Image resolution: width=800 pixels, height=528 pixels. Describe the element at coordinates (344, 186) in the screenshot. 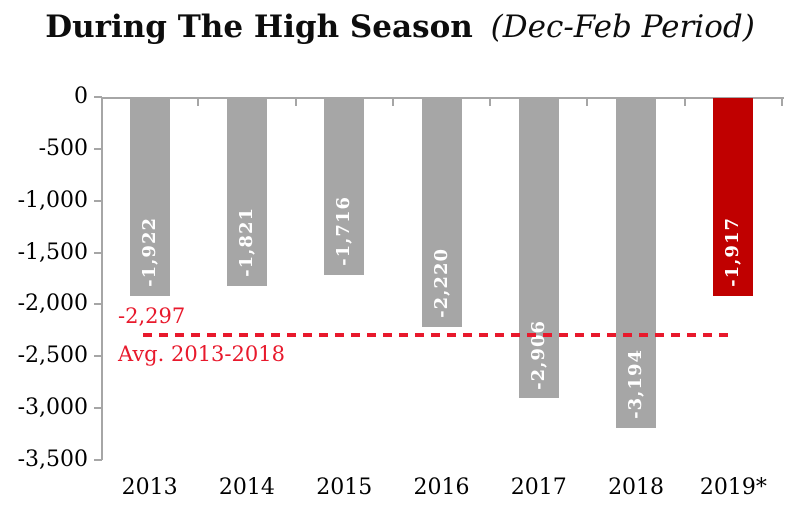

I see `bar-2015: -1,716` at that location.